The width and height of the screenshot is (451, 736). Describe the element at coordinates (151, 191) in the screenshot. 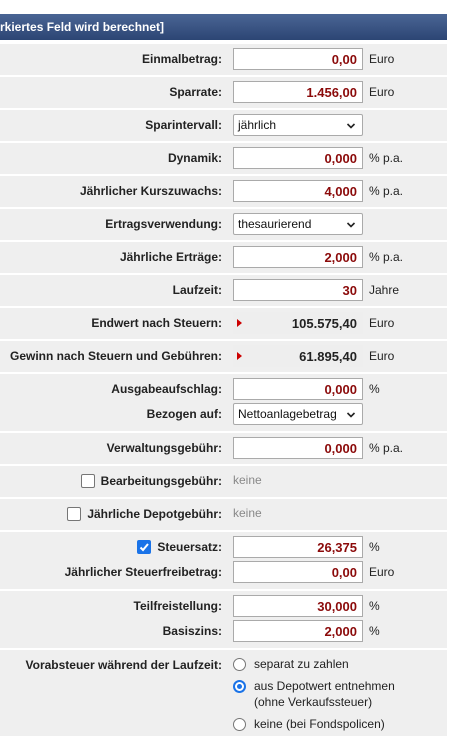

I see `field-label: Jährlicher Kurszuwachs:` at that location.